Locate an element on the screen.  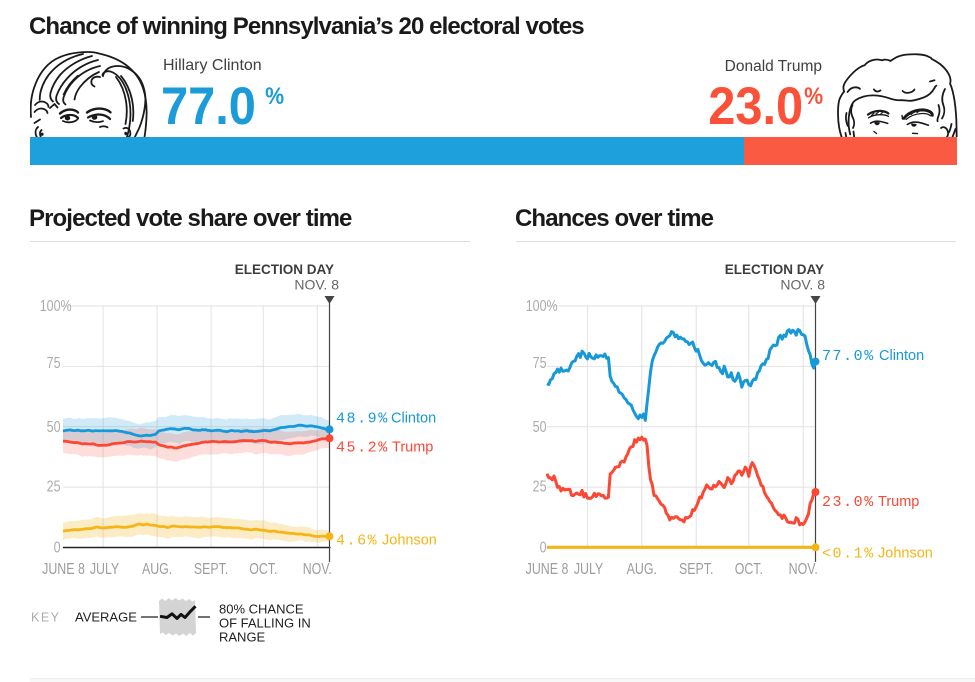
svg-text: AVERAGE is located at coordinates (106, 617).